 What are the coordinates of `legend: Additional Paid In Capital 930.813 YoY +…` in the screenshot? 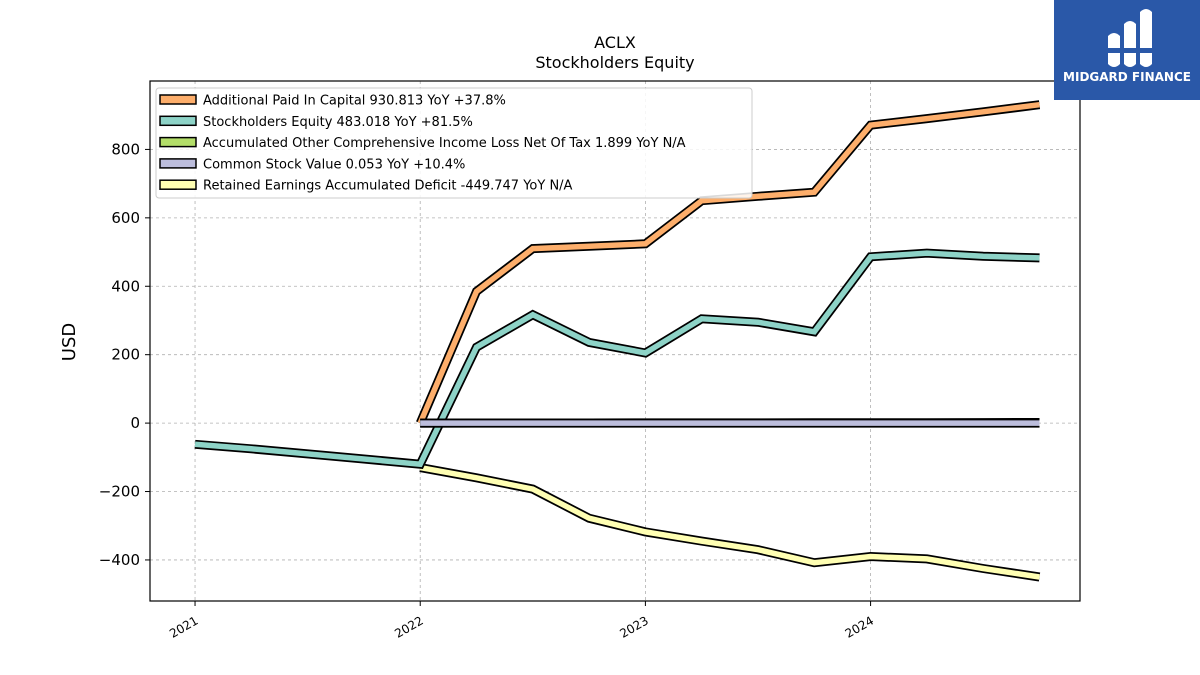 It's located at (454, 143).